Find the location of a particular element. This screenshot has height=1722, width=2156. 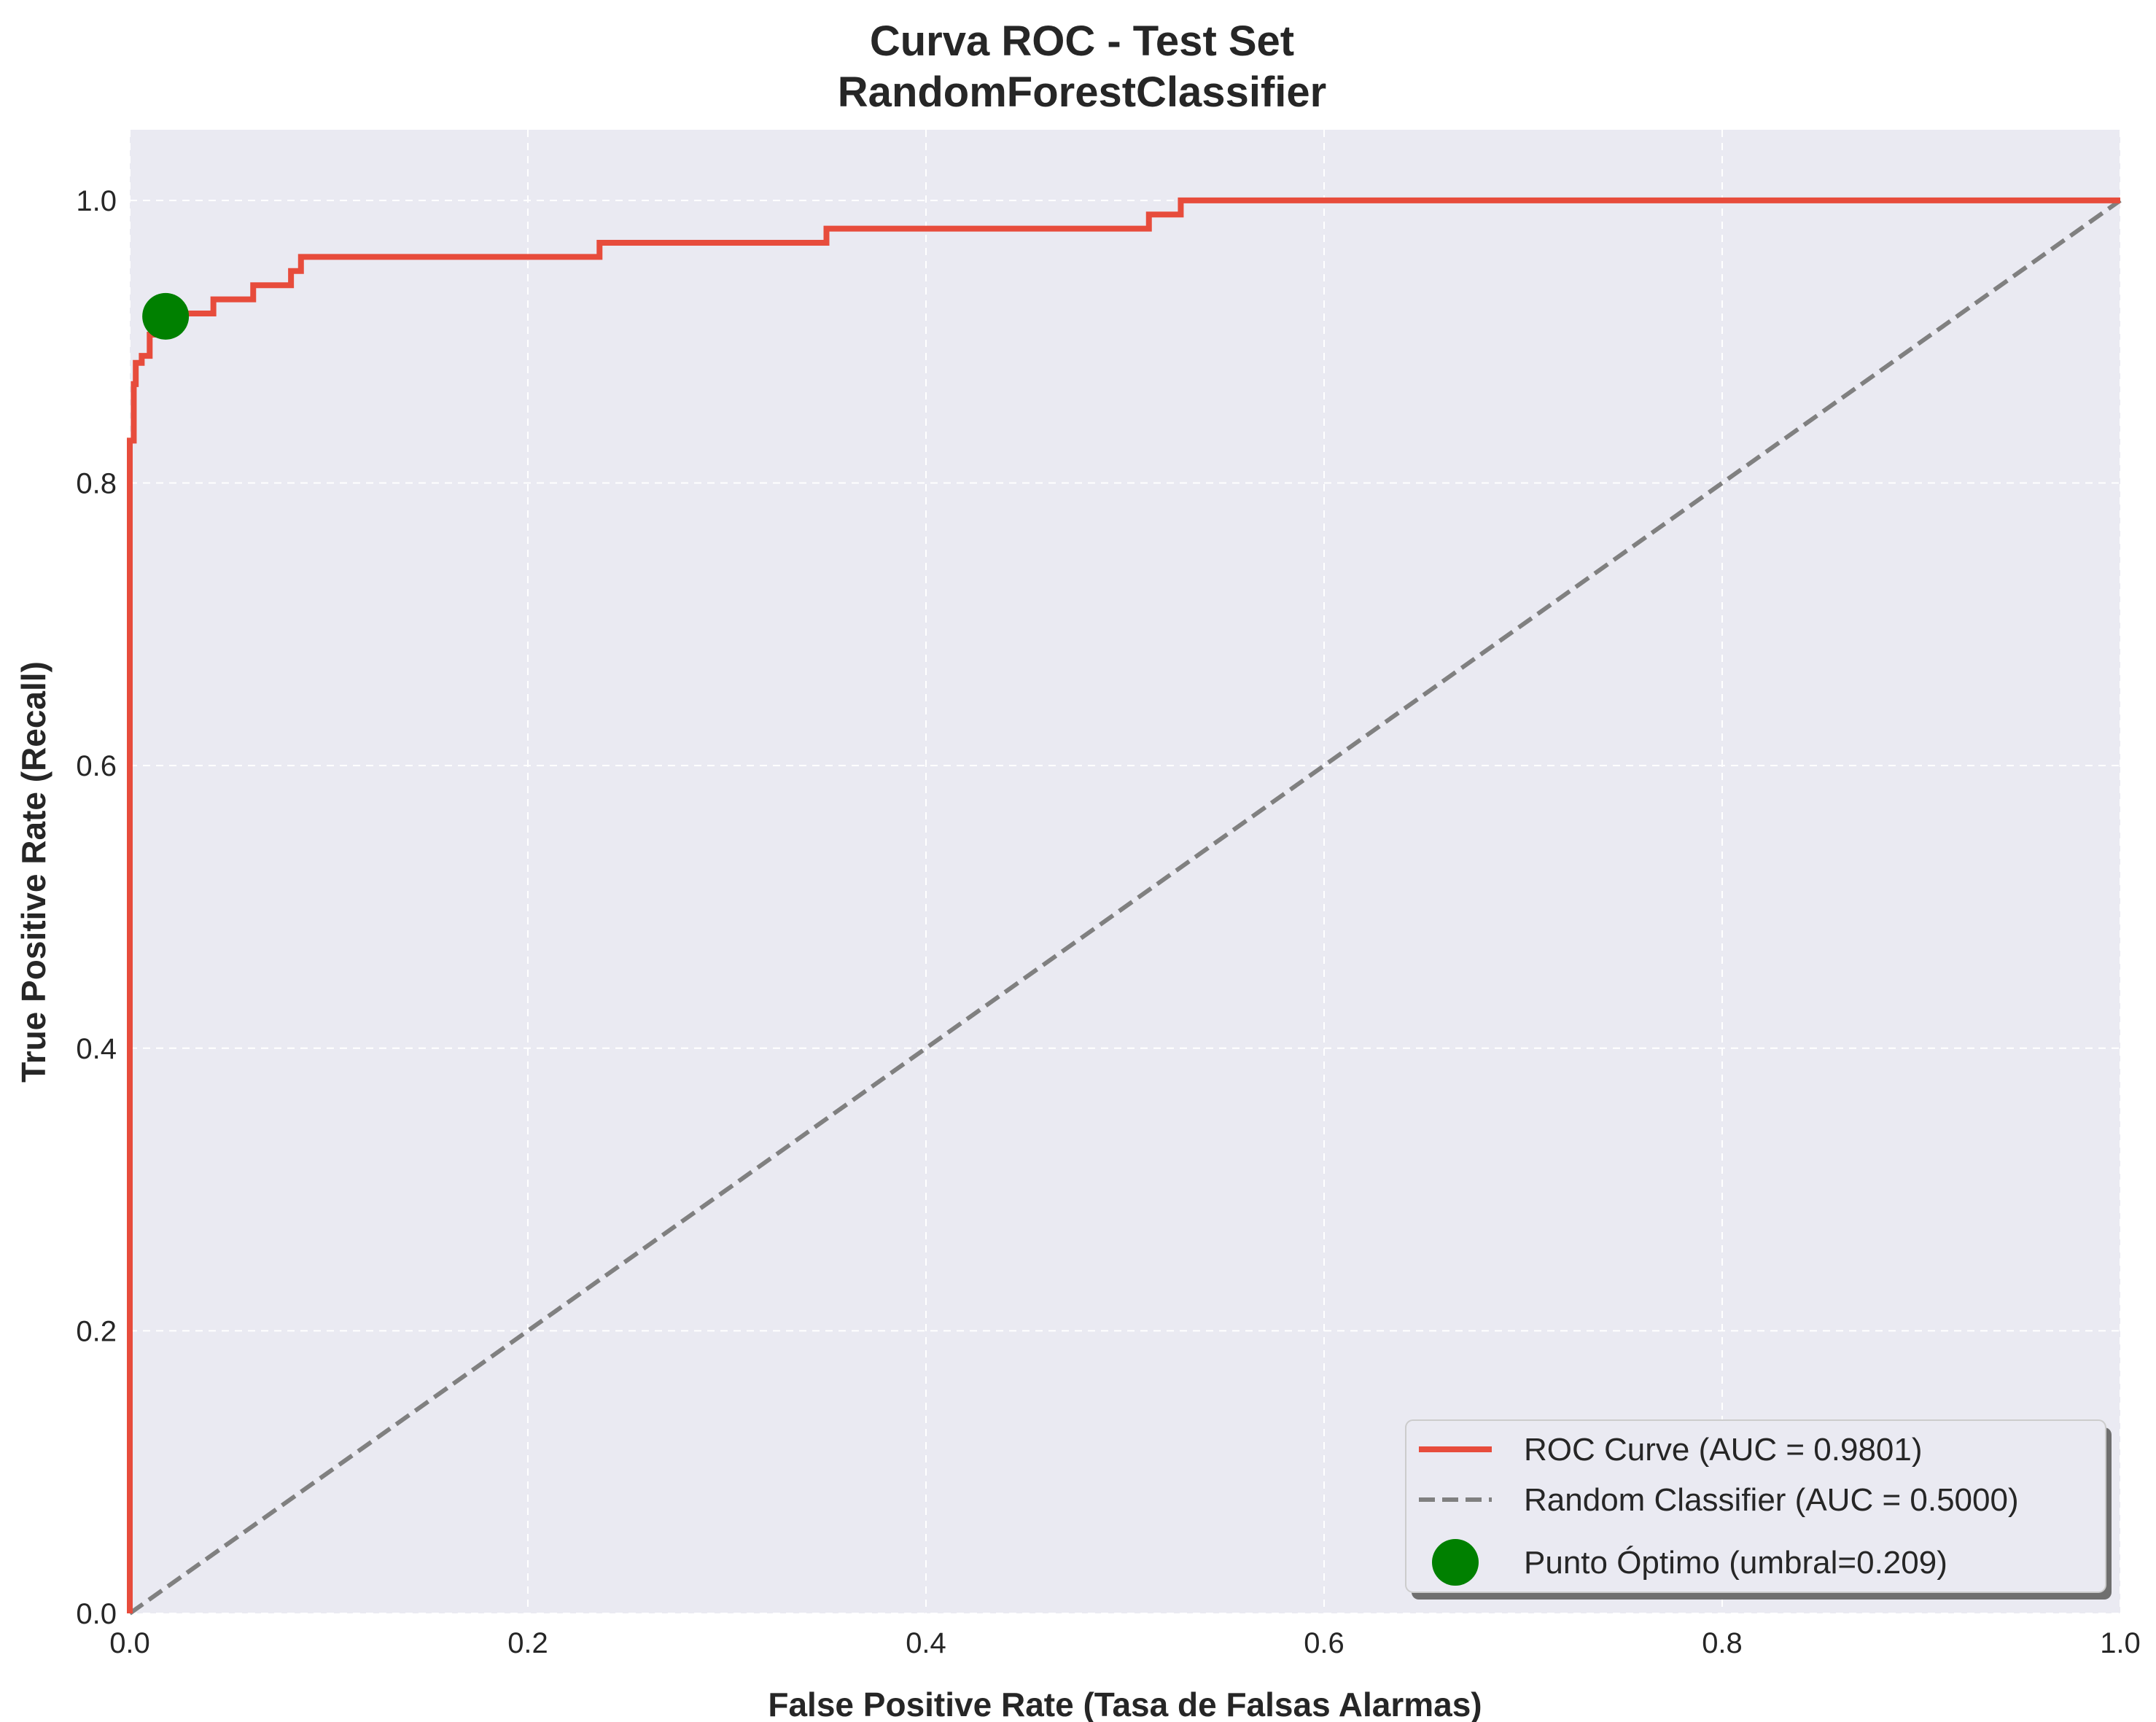

x-tick-label: 0.6 is located at coordinates (1324, 1643).